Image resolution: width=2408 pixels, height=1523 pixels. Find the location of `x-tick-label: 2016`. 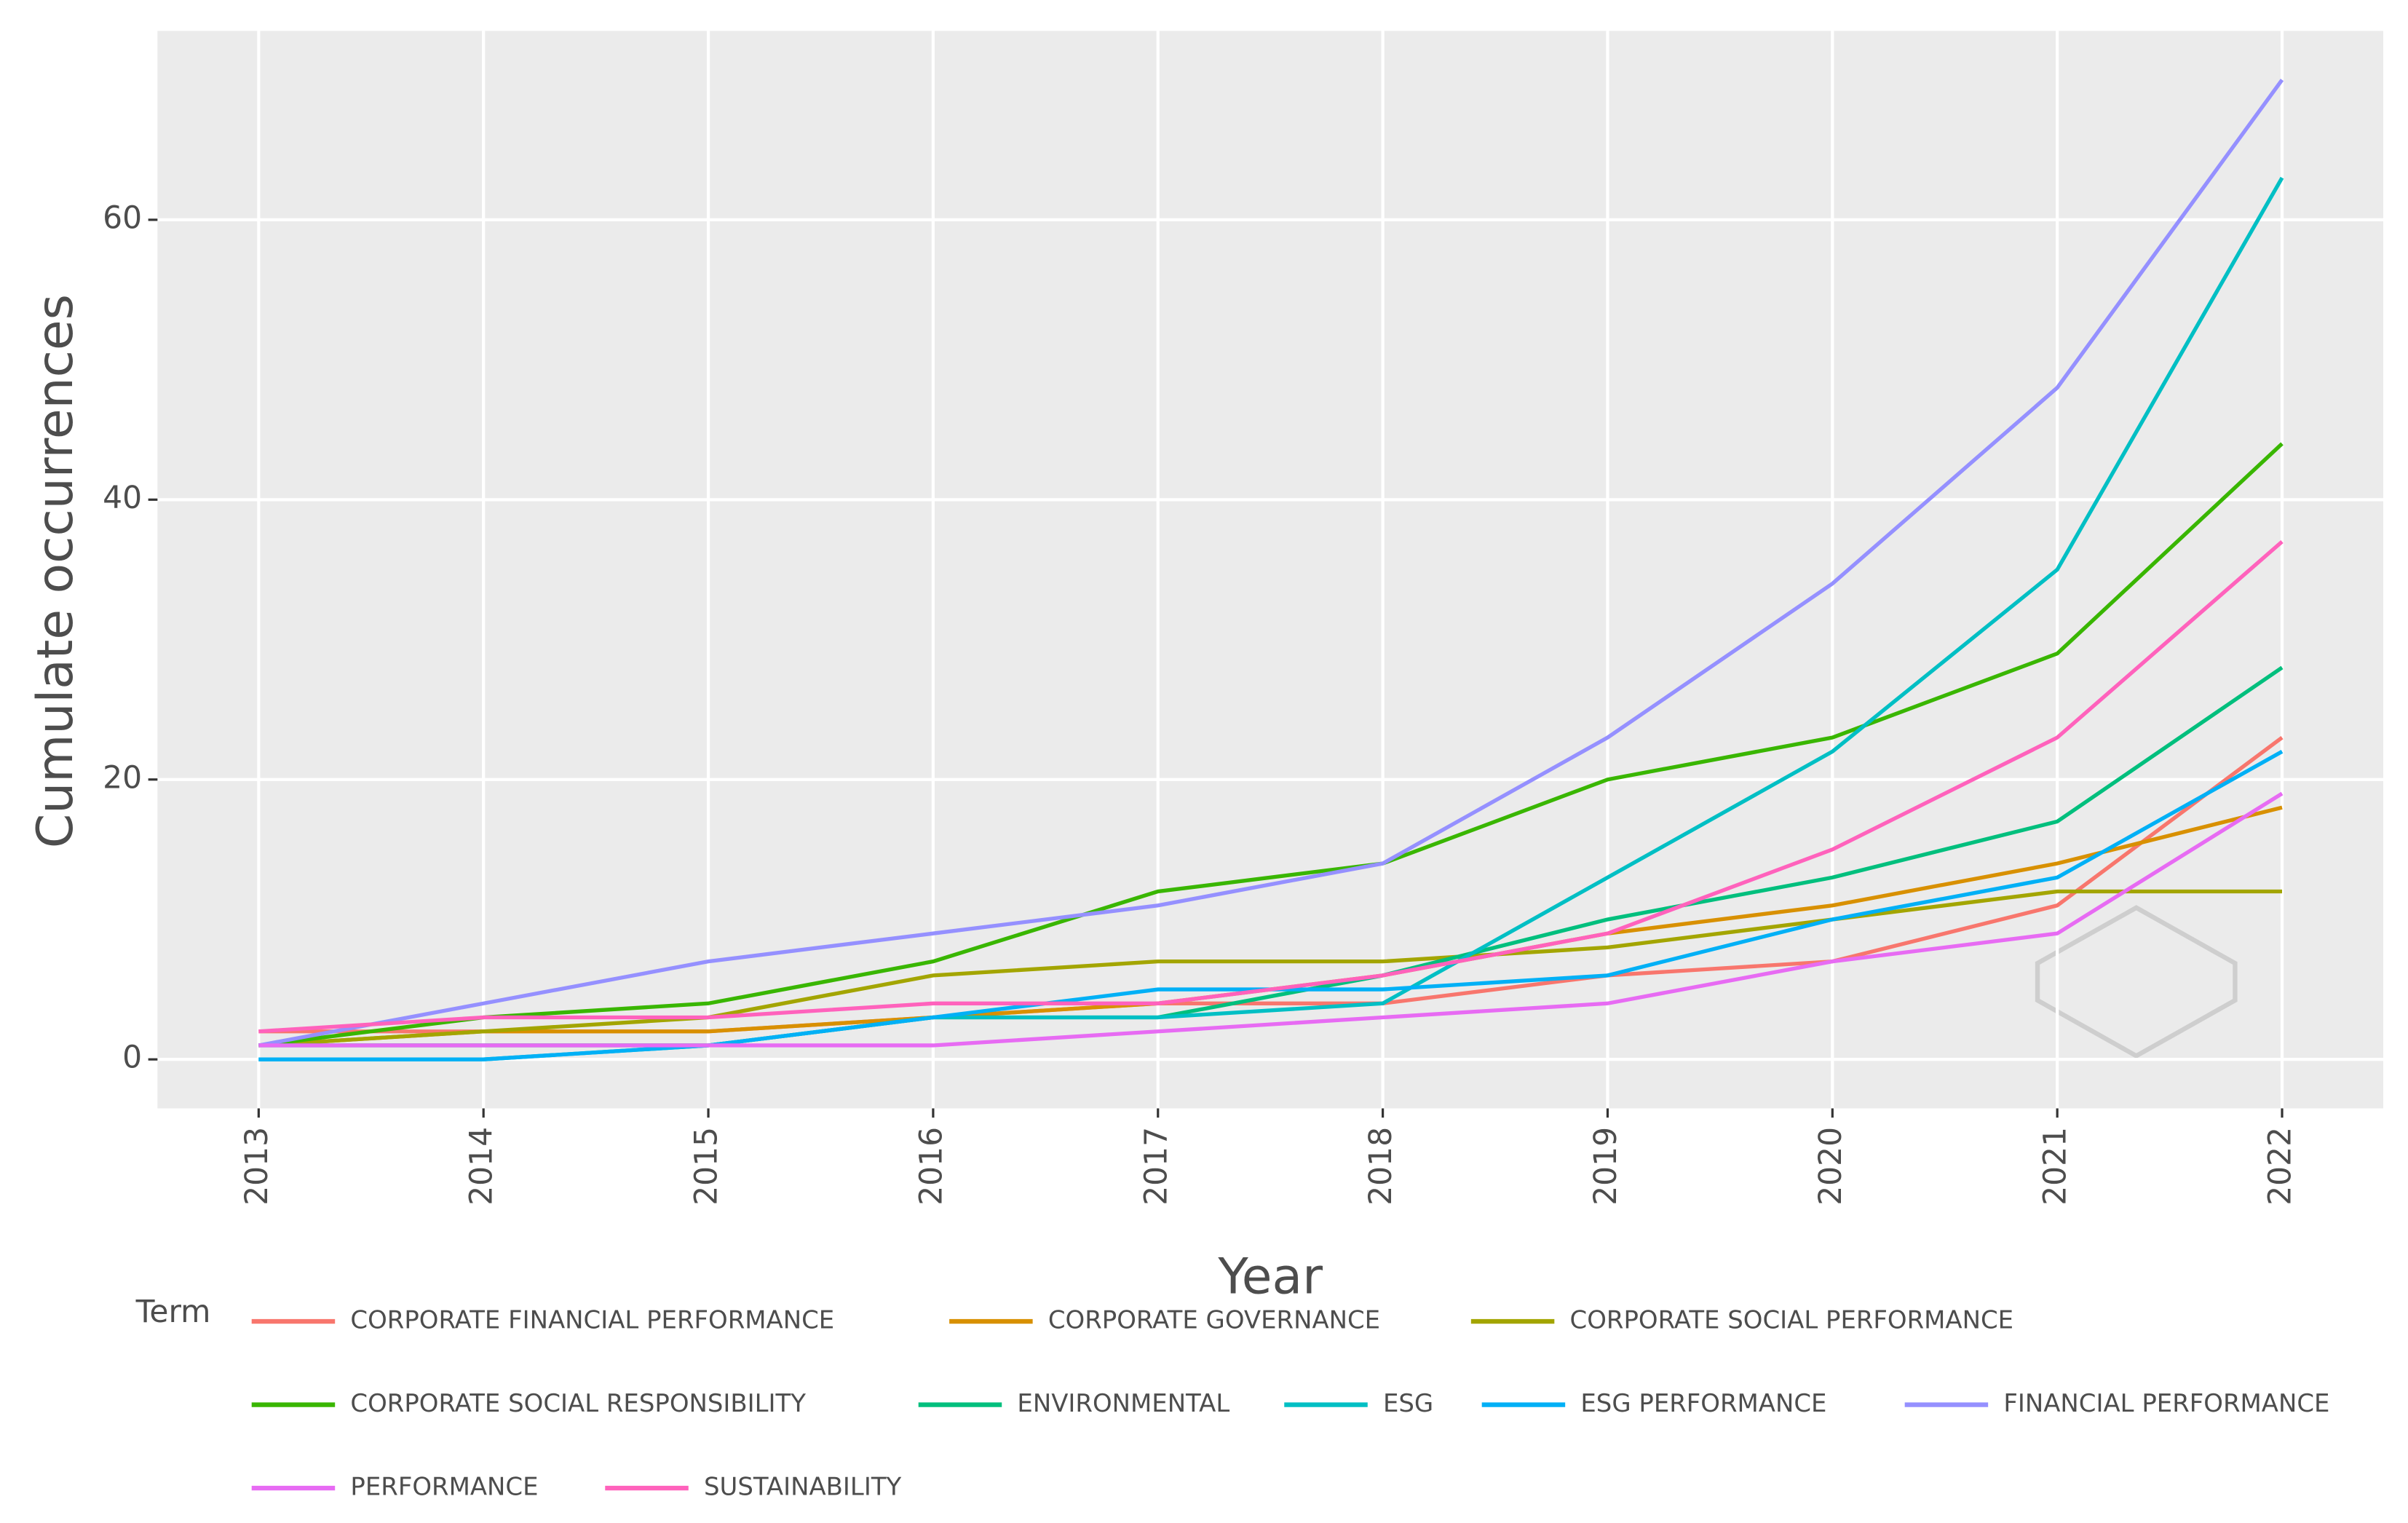

x-tick-label: 2016 is located at coordinates (931, 1166).